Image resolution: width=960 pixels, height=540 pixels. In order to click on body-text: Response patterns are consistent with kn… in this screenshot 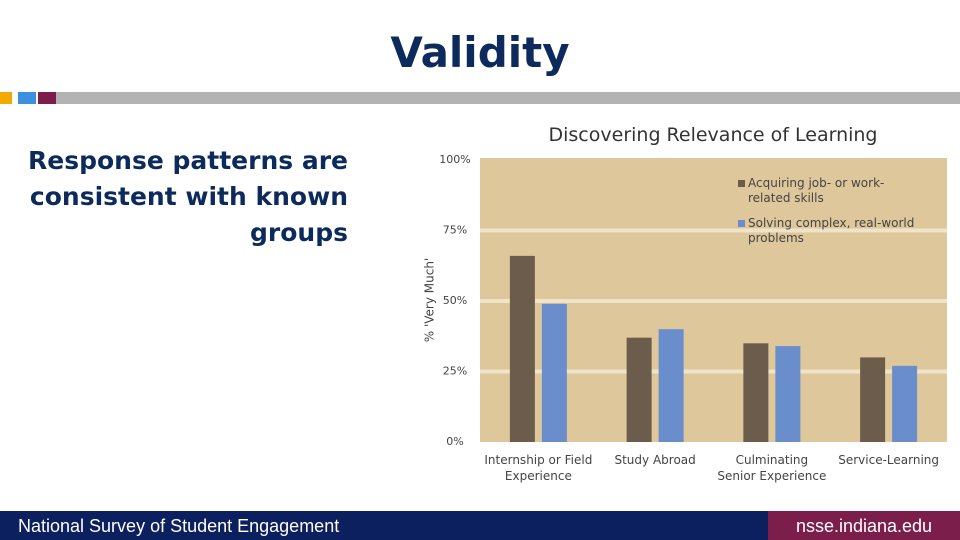, I will do `click(188, 196)`.